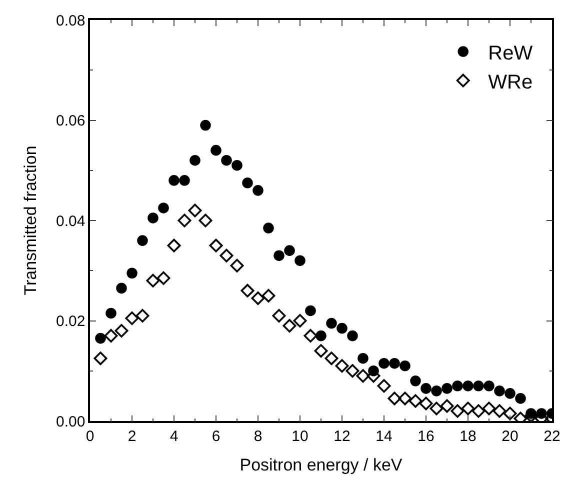 Image resolution: width=577 pixels, height=491 pixels. Describe the element at coordinates (342, 436) in the screenshot. I see `x-tick-label: 12` at that location.